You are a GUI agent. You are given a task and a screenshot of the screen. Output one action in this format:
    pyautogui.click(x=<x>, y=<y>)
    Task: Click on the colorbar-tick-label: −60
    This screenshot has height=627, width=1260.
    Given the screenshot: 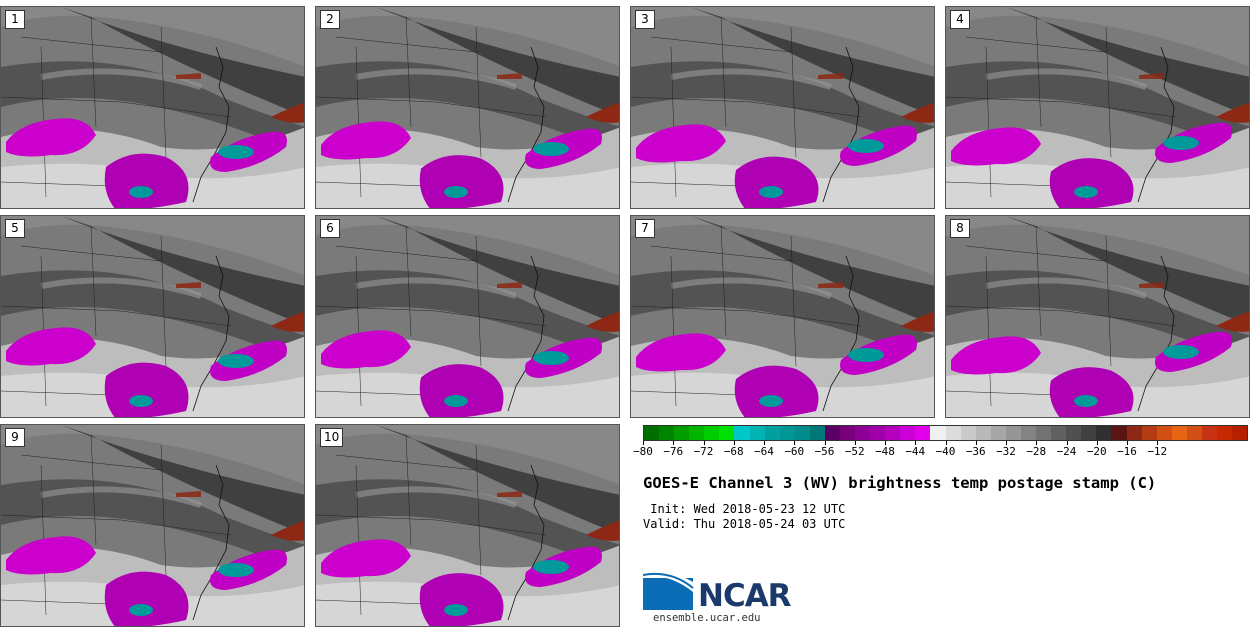 What is the action you would take?
    pyautogui.click(x=794, y=451)
    